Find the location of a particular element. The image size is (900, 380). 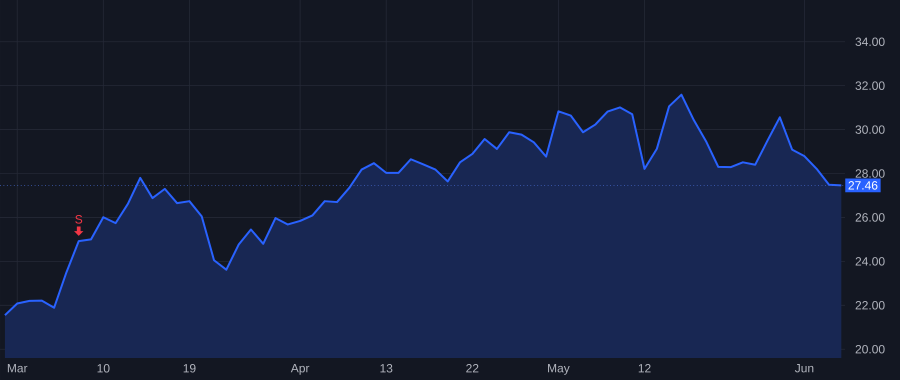

y-tick-label: 28.00 is located at coordinates (870, 173).